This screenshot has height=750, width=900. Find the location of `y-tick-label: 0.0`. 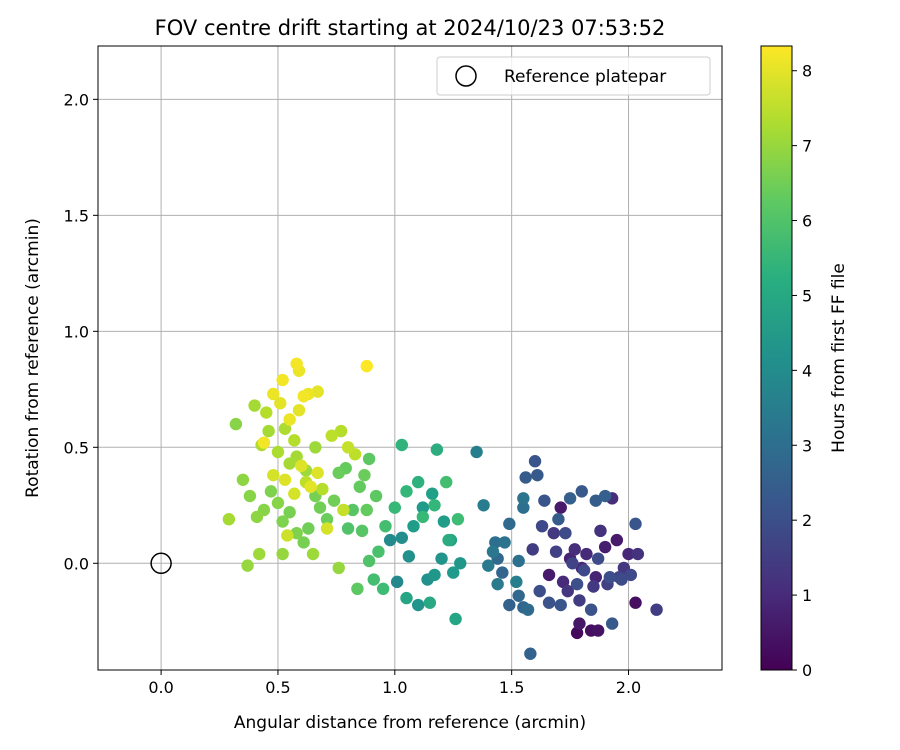

y-tick-label: 0.0 is located at coordinates (76, 563).